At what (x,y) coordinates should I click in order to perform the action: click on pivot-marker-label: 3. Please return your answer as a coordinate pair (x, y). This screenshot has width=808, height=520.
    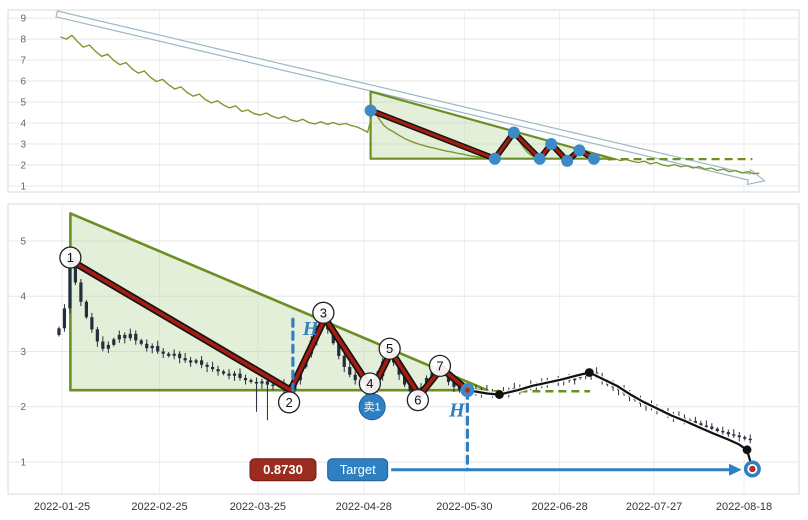
    Looking at the image, I should click on (323, 312).